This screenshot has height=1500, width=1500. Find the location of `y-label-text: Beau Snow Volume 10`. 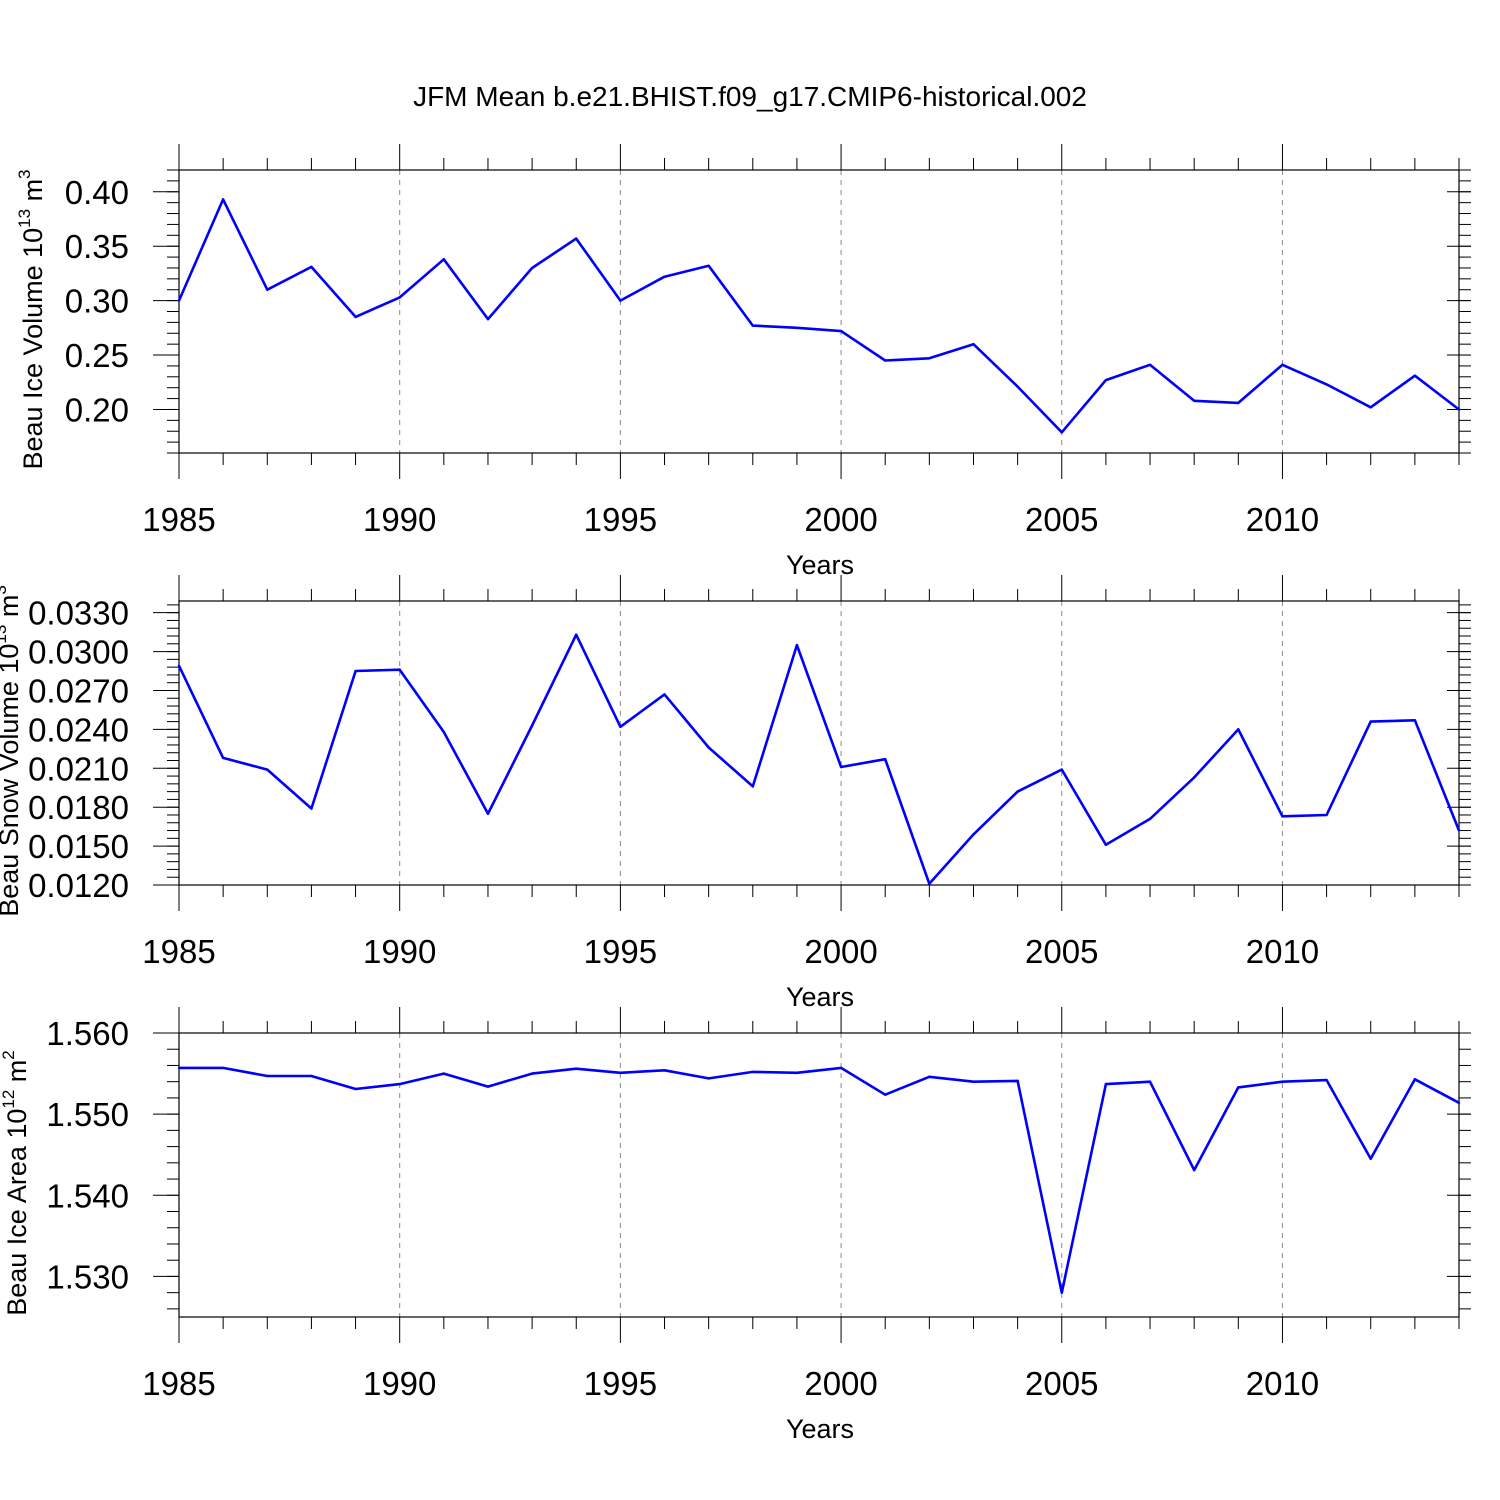

y-label-text: Beau Snow Volume 10 is located at coordinates (12, 780).